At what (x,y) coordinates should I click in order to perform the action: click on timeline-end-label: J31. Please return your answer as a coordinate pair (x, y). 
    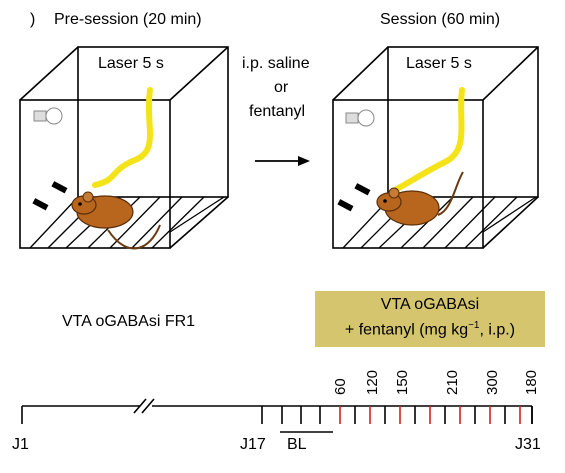
    Looking at the image, I should click on (528, 444).